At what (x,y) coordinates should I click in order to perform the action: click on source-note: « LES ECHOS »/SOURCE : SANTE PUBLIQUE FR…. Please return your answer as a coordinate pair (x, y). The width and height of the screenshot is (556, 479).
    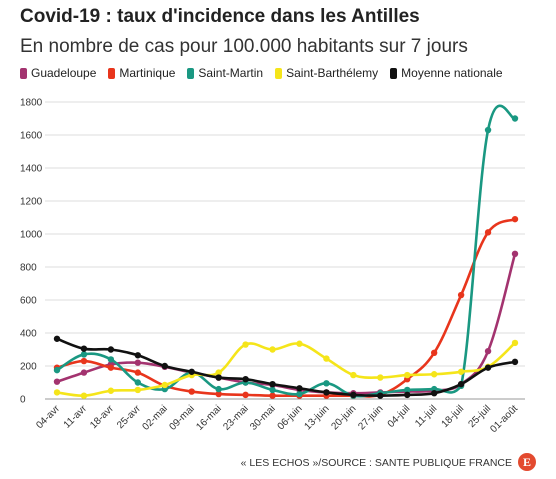
    Looking at the image, I should click on (376, 463).